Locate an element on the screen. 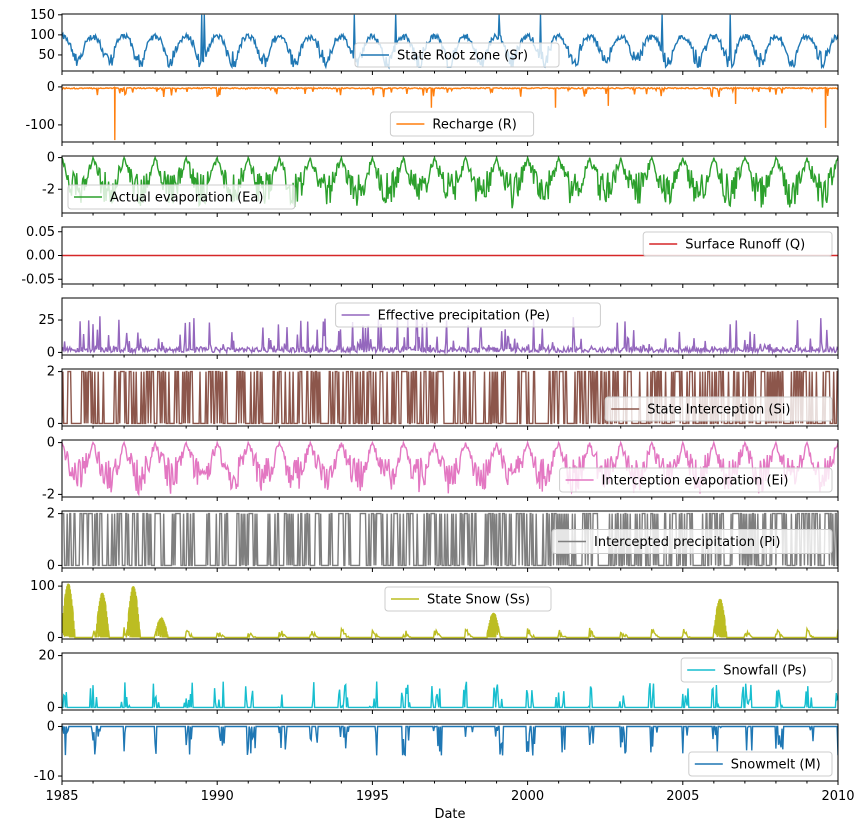 The width and height of the screenshot is (864, 836). panel-2: 0 -100 Recharge (R) is located at coordinates (432, 113).